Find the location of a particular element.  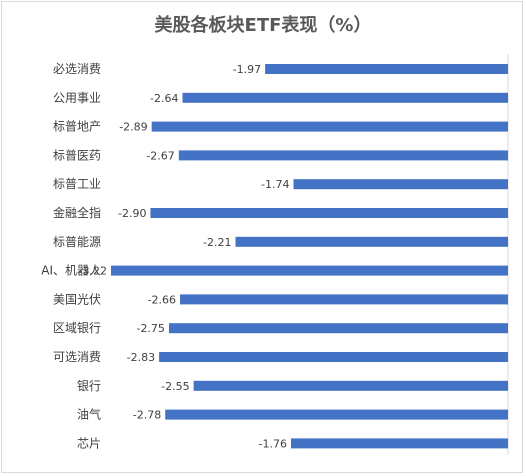

chart-title: 美股各板块ETF表现（%） is located at coordinates (263, 25).